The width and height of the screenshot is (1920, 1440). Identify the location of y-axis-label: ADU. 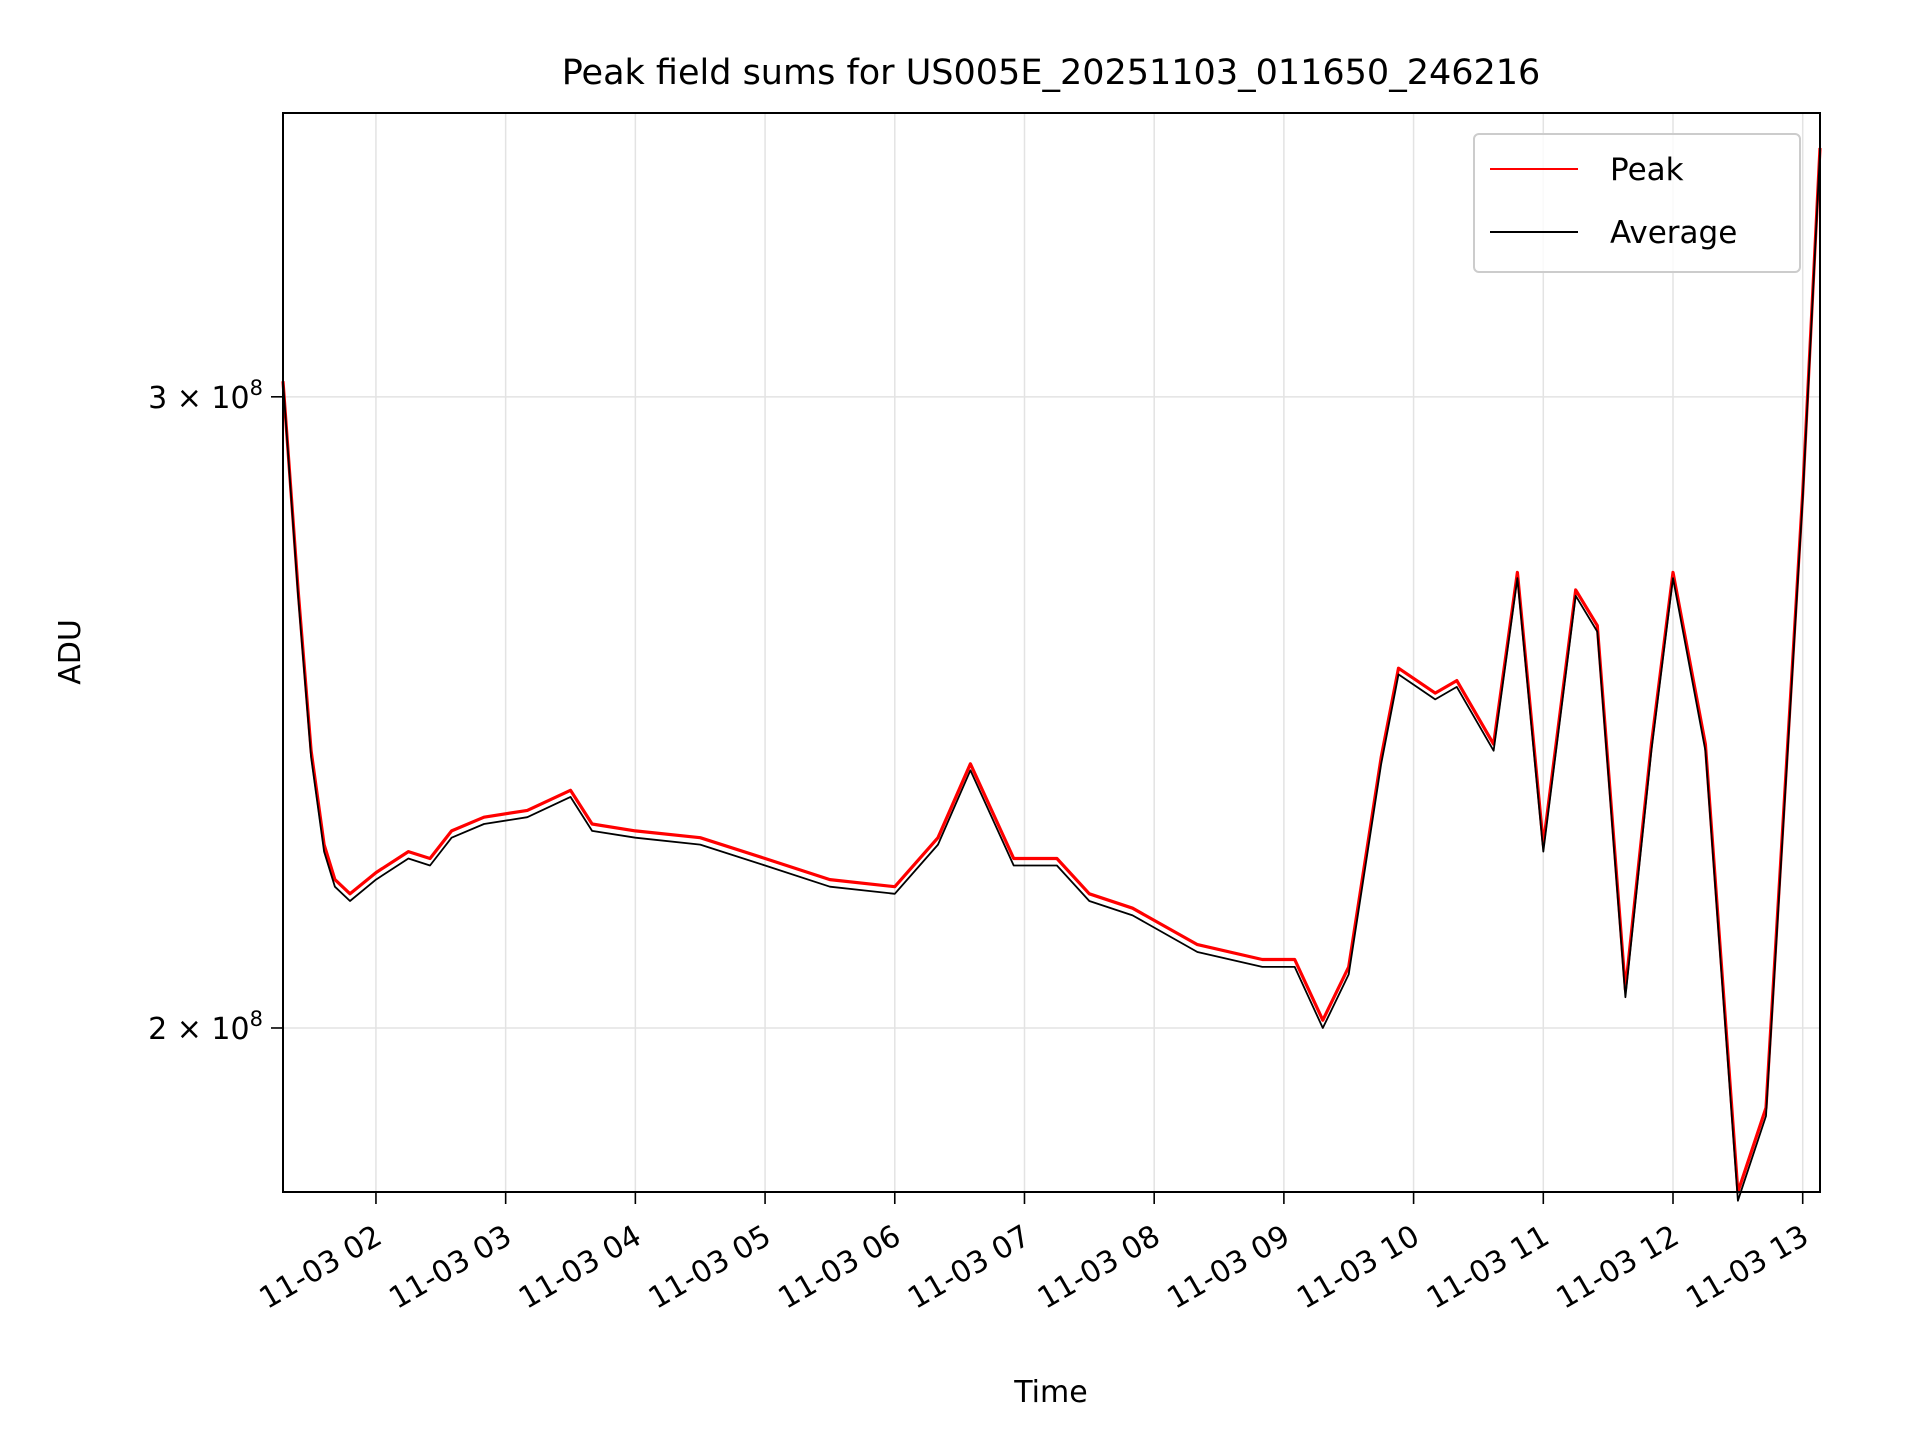
(70, 652).